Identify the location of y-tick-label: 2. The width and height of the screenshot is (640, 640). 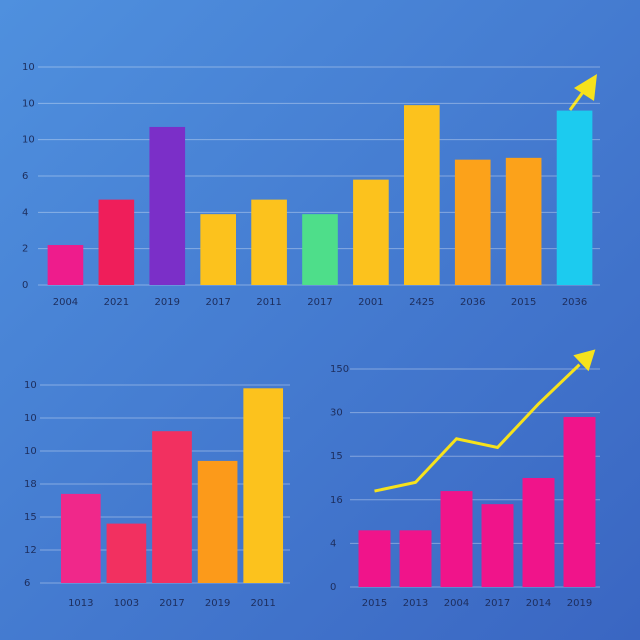
(25, 249).